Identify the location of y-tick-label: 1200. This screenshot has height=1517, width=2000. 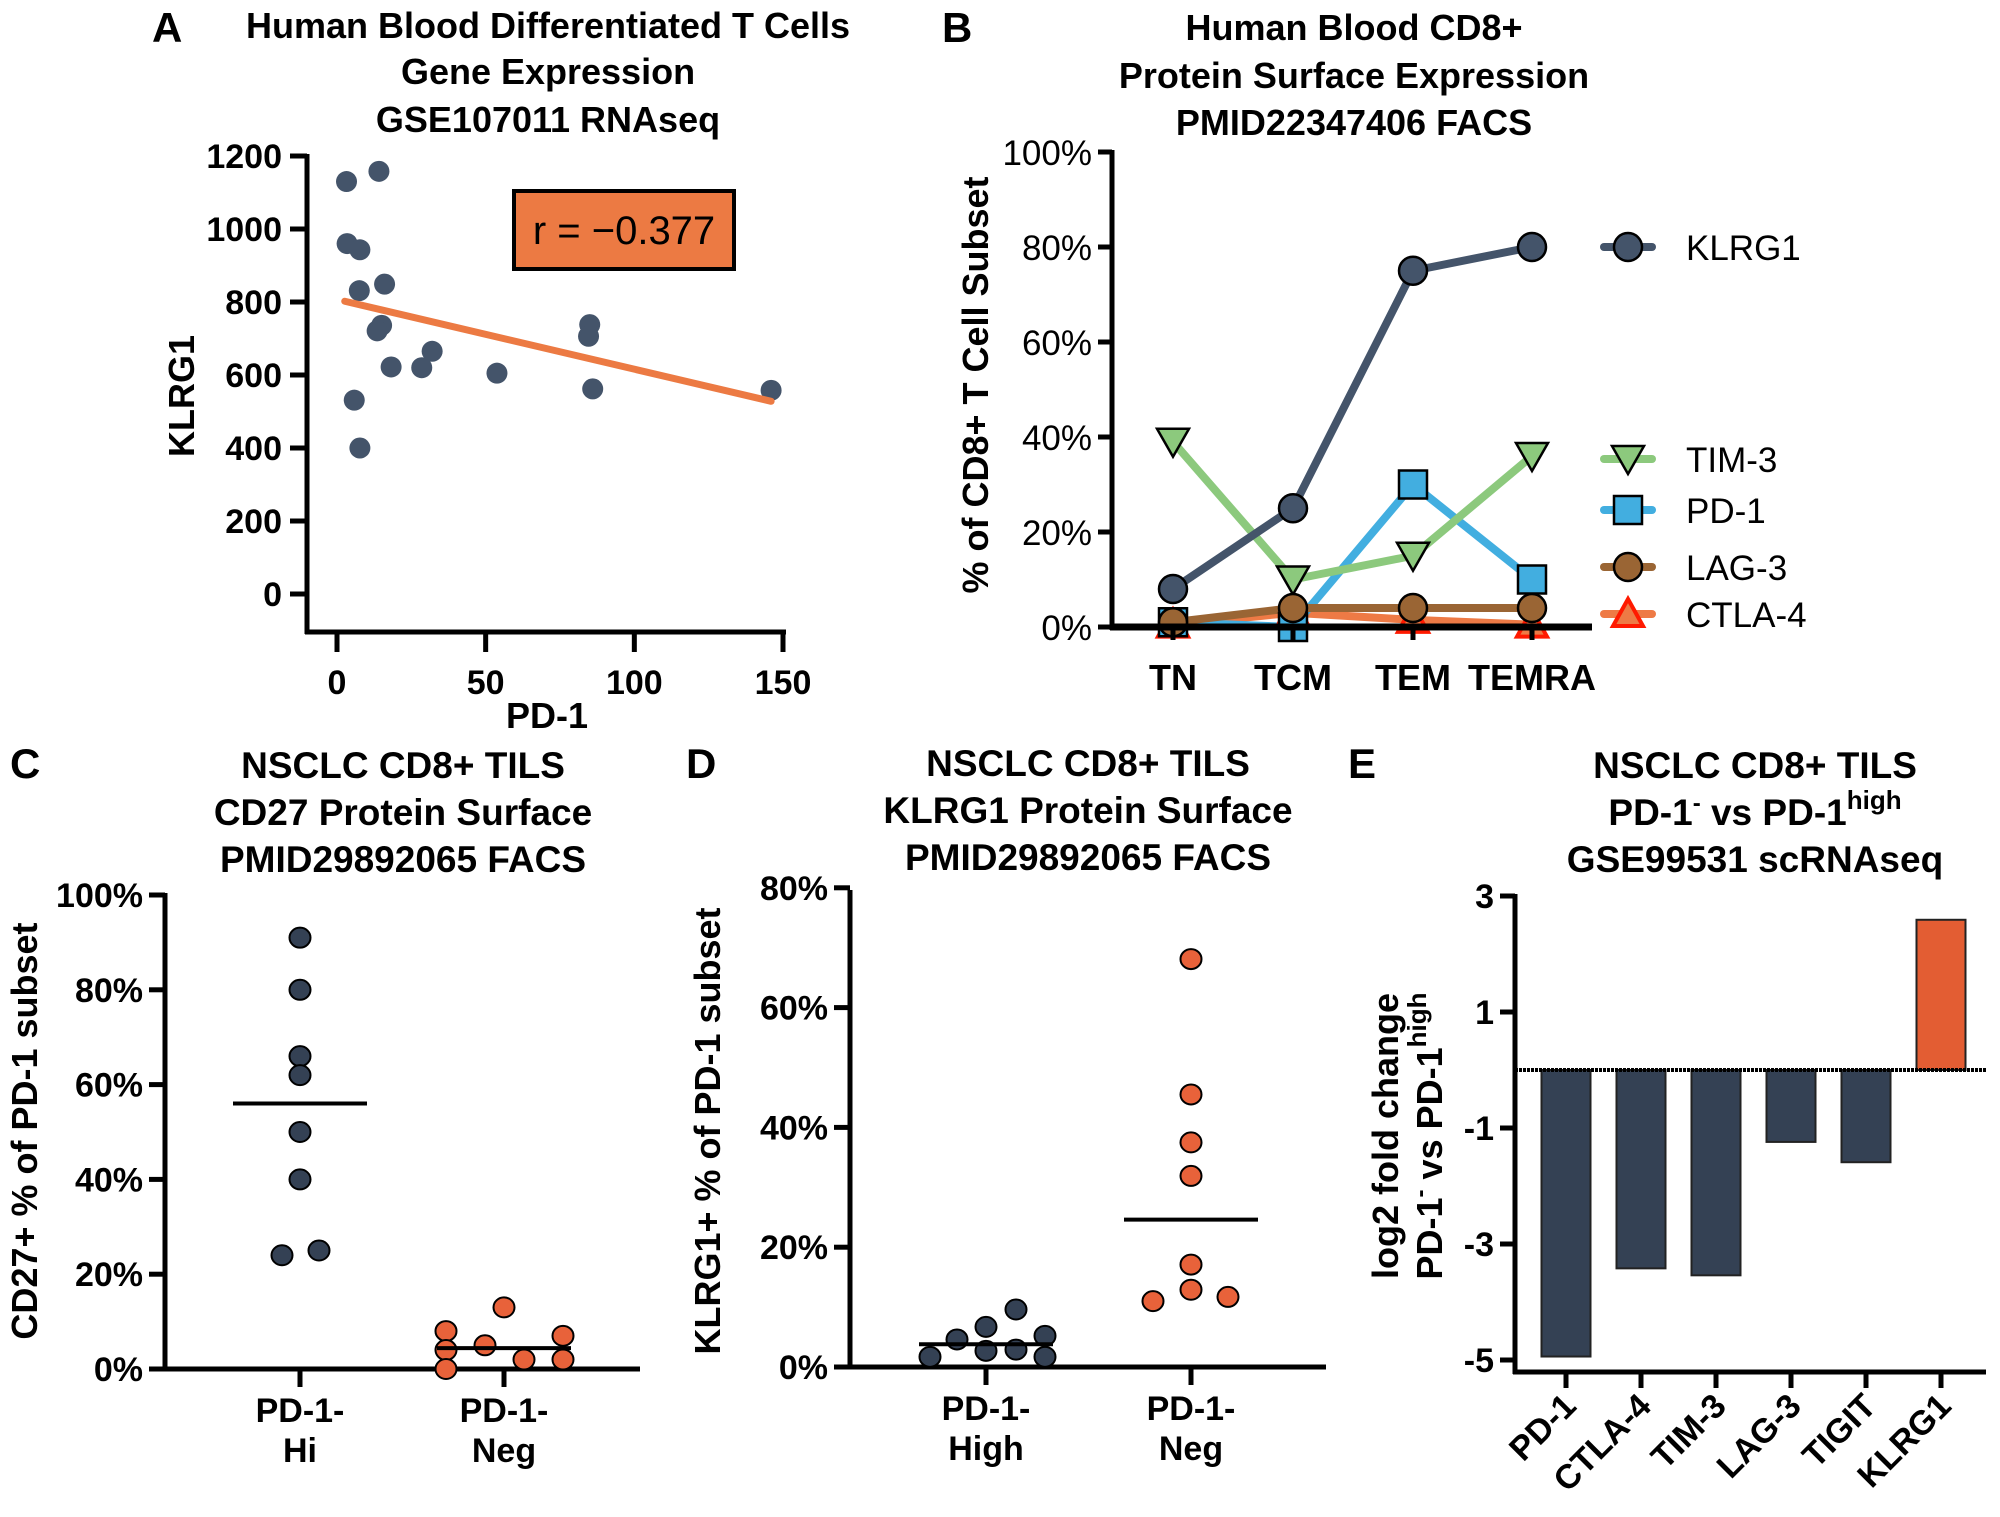
(244, 157).